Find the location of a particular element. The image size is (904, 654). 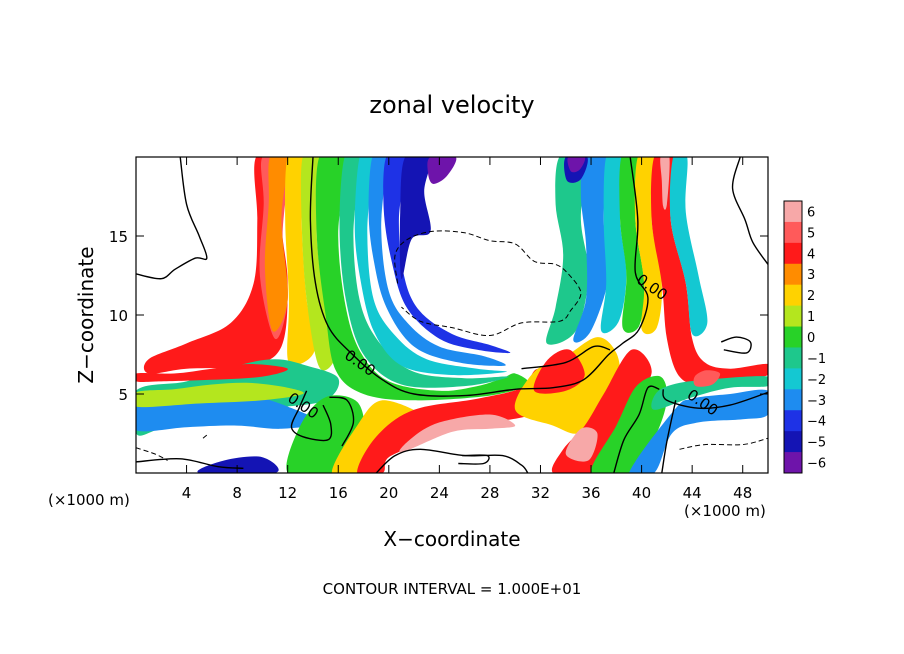

x-tick-label-11: 48 is located at coordinates (742, 493).